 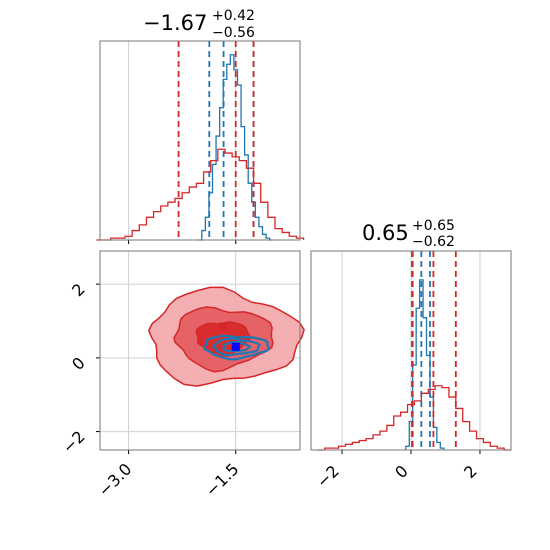 I want to click on title-panel-1-lower: −0.56, so click(x=233, y=33).